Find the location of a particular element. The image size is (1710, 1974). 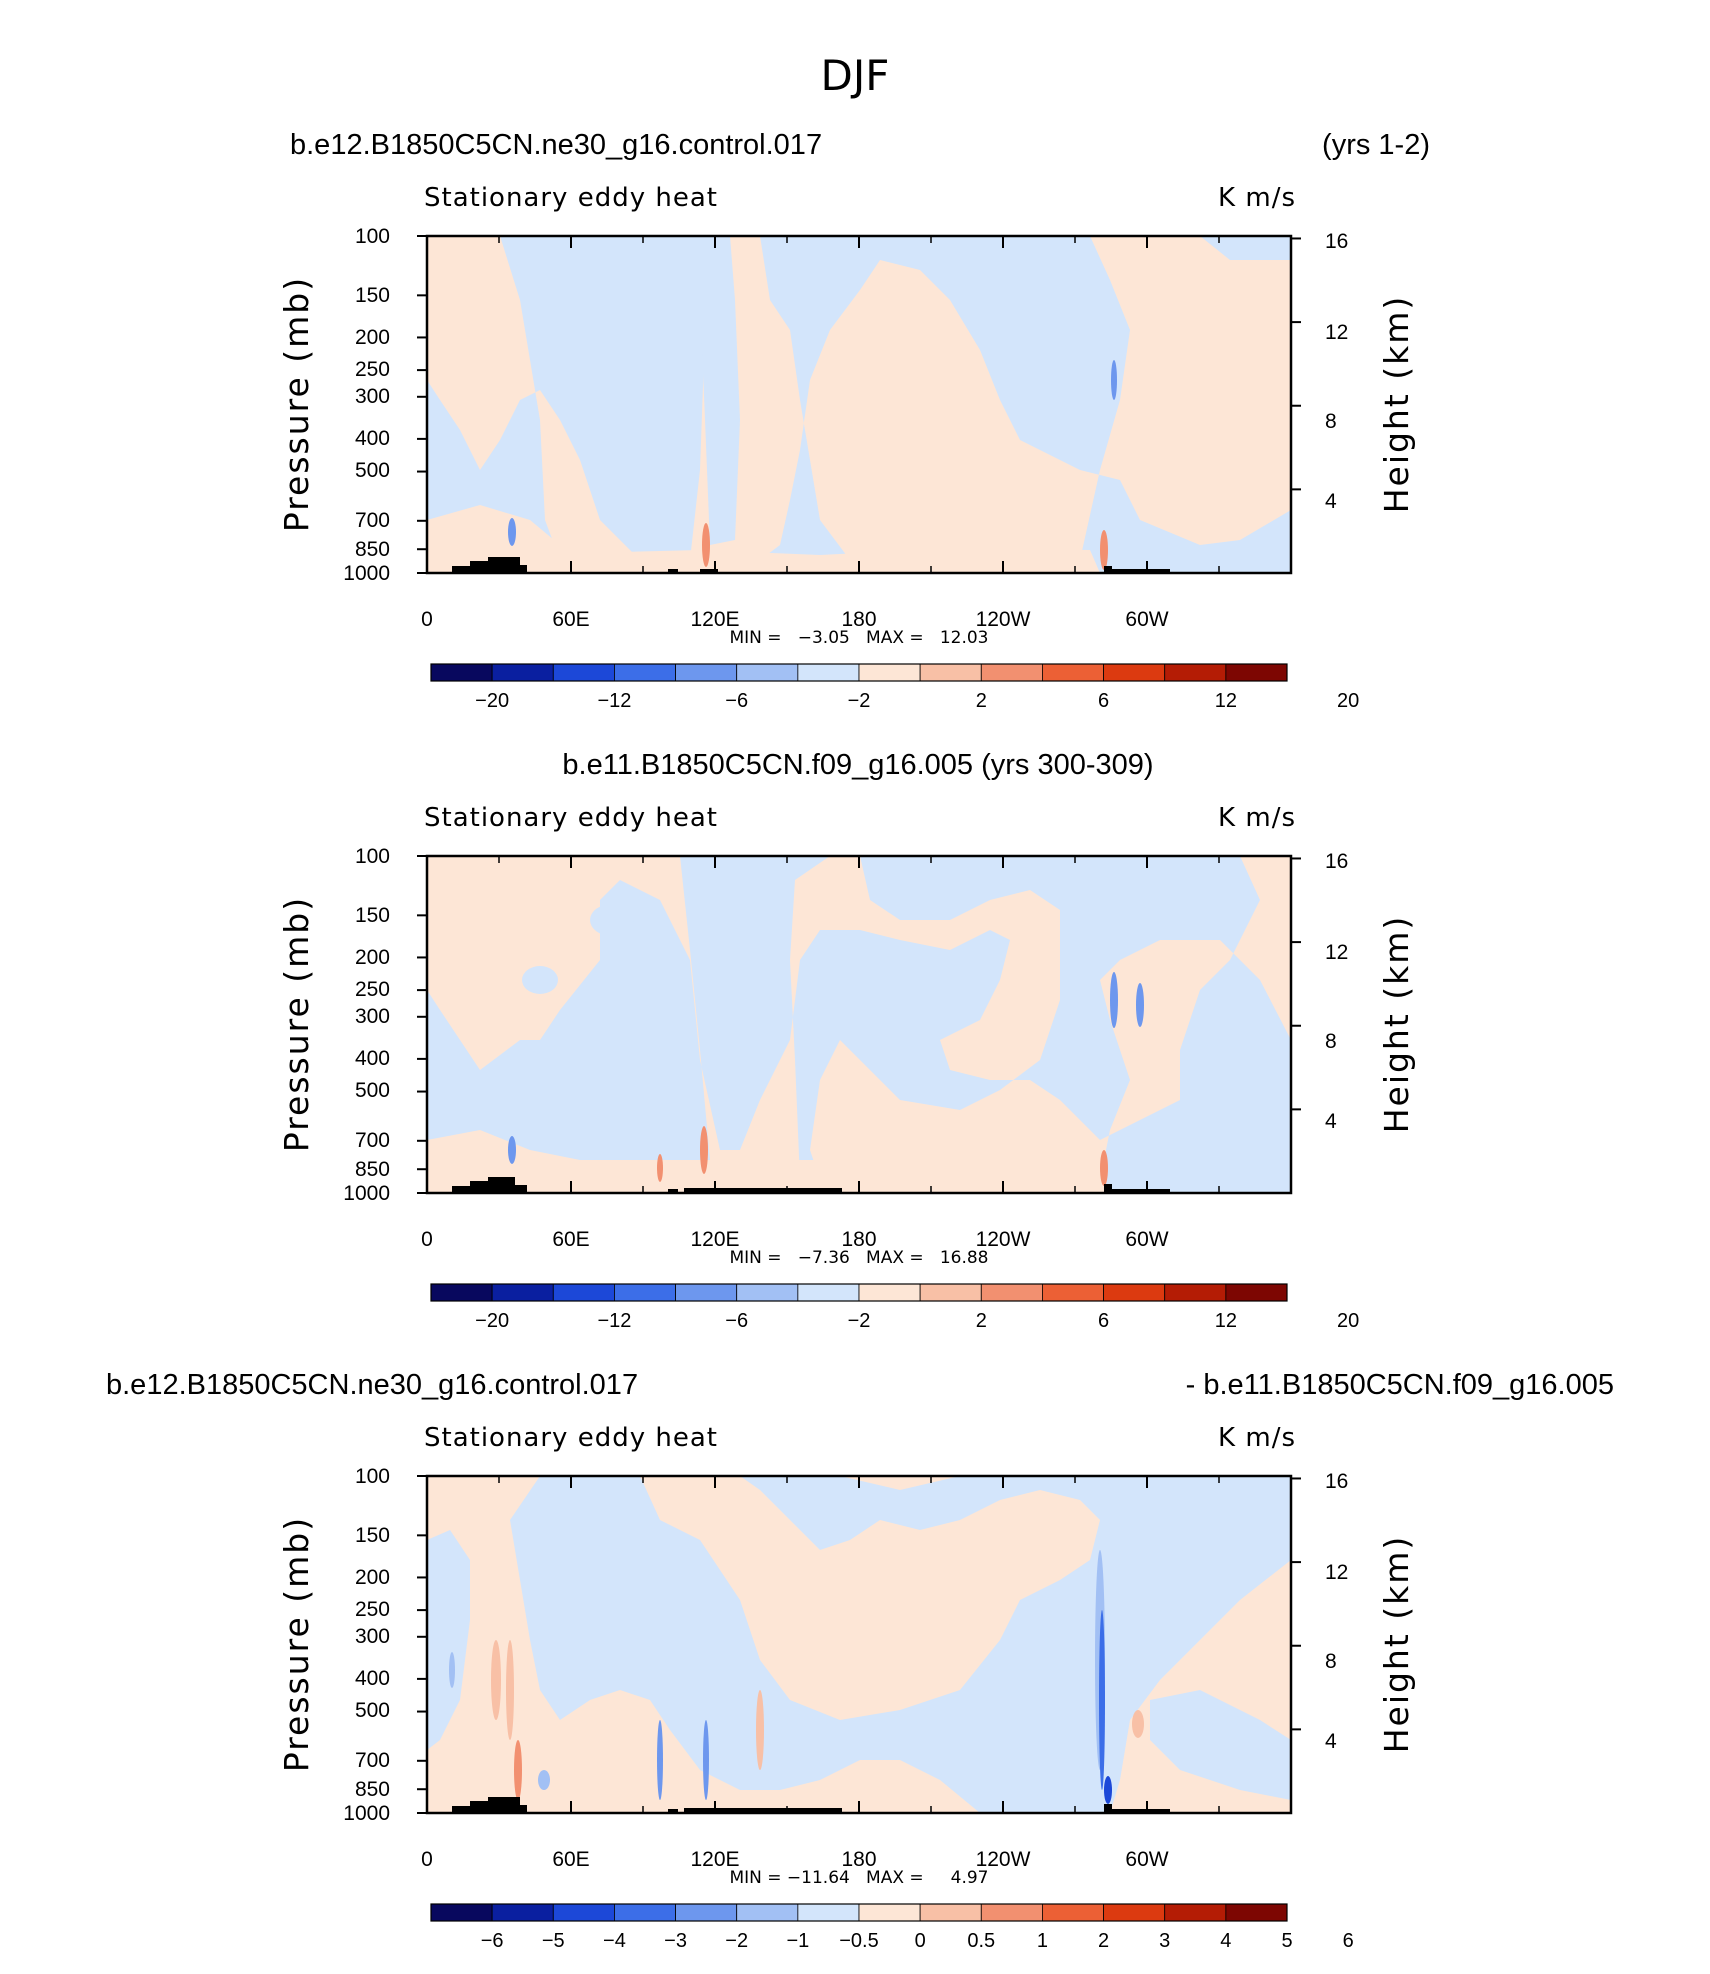

panel-1-y-tick-250: 250 is located at coordinates (372, 369).